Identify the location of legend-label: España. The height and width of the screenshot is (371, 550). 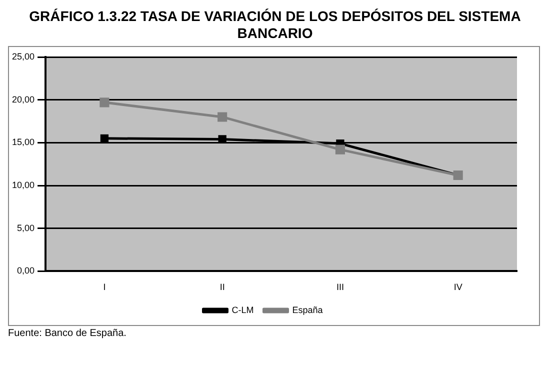
(307, 309).